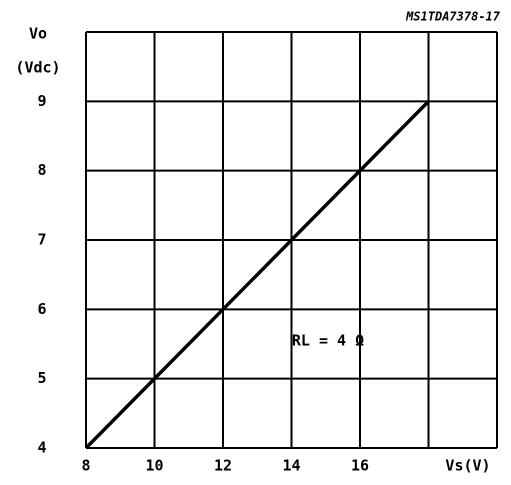 The width and height of the screenshot is (511, 485). What do you see at coordinates (453, 17) in the screenshot?
I see `figure-code: MS1TDA7378-17` at bounding box center [453, 17].